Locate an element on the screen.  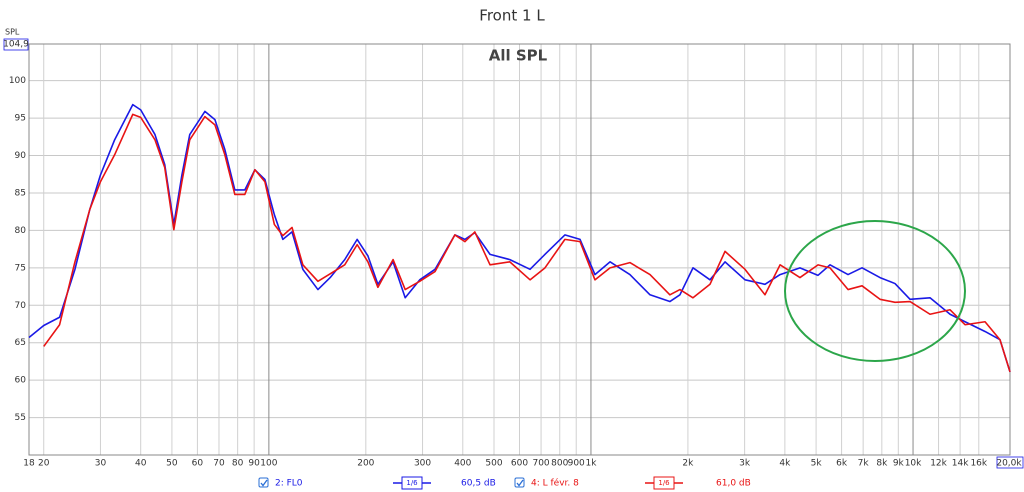
x-tick-label: 700 is located at coordinates (540, 464).